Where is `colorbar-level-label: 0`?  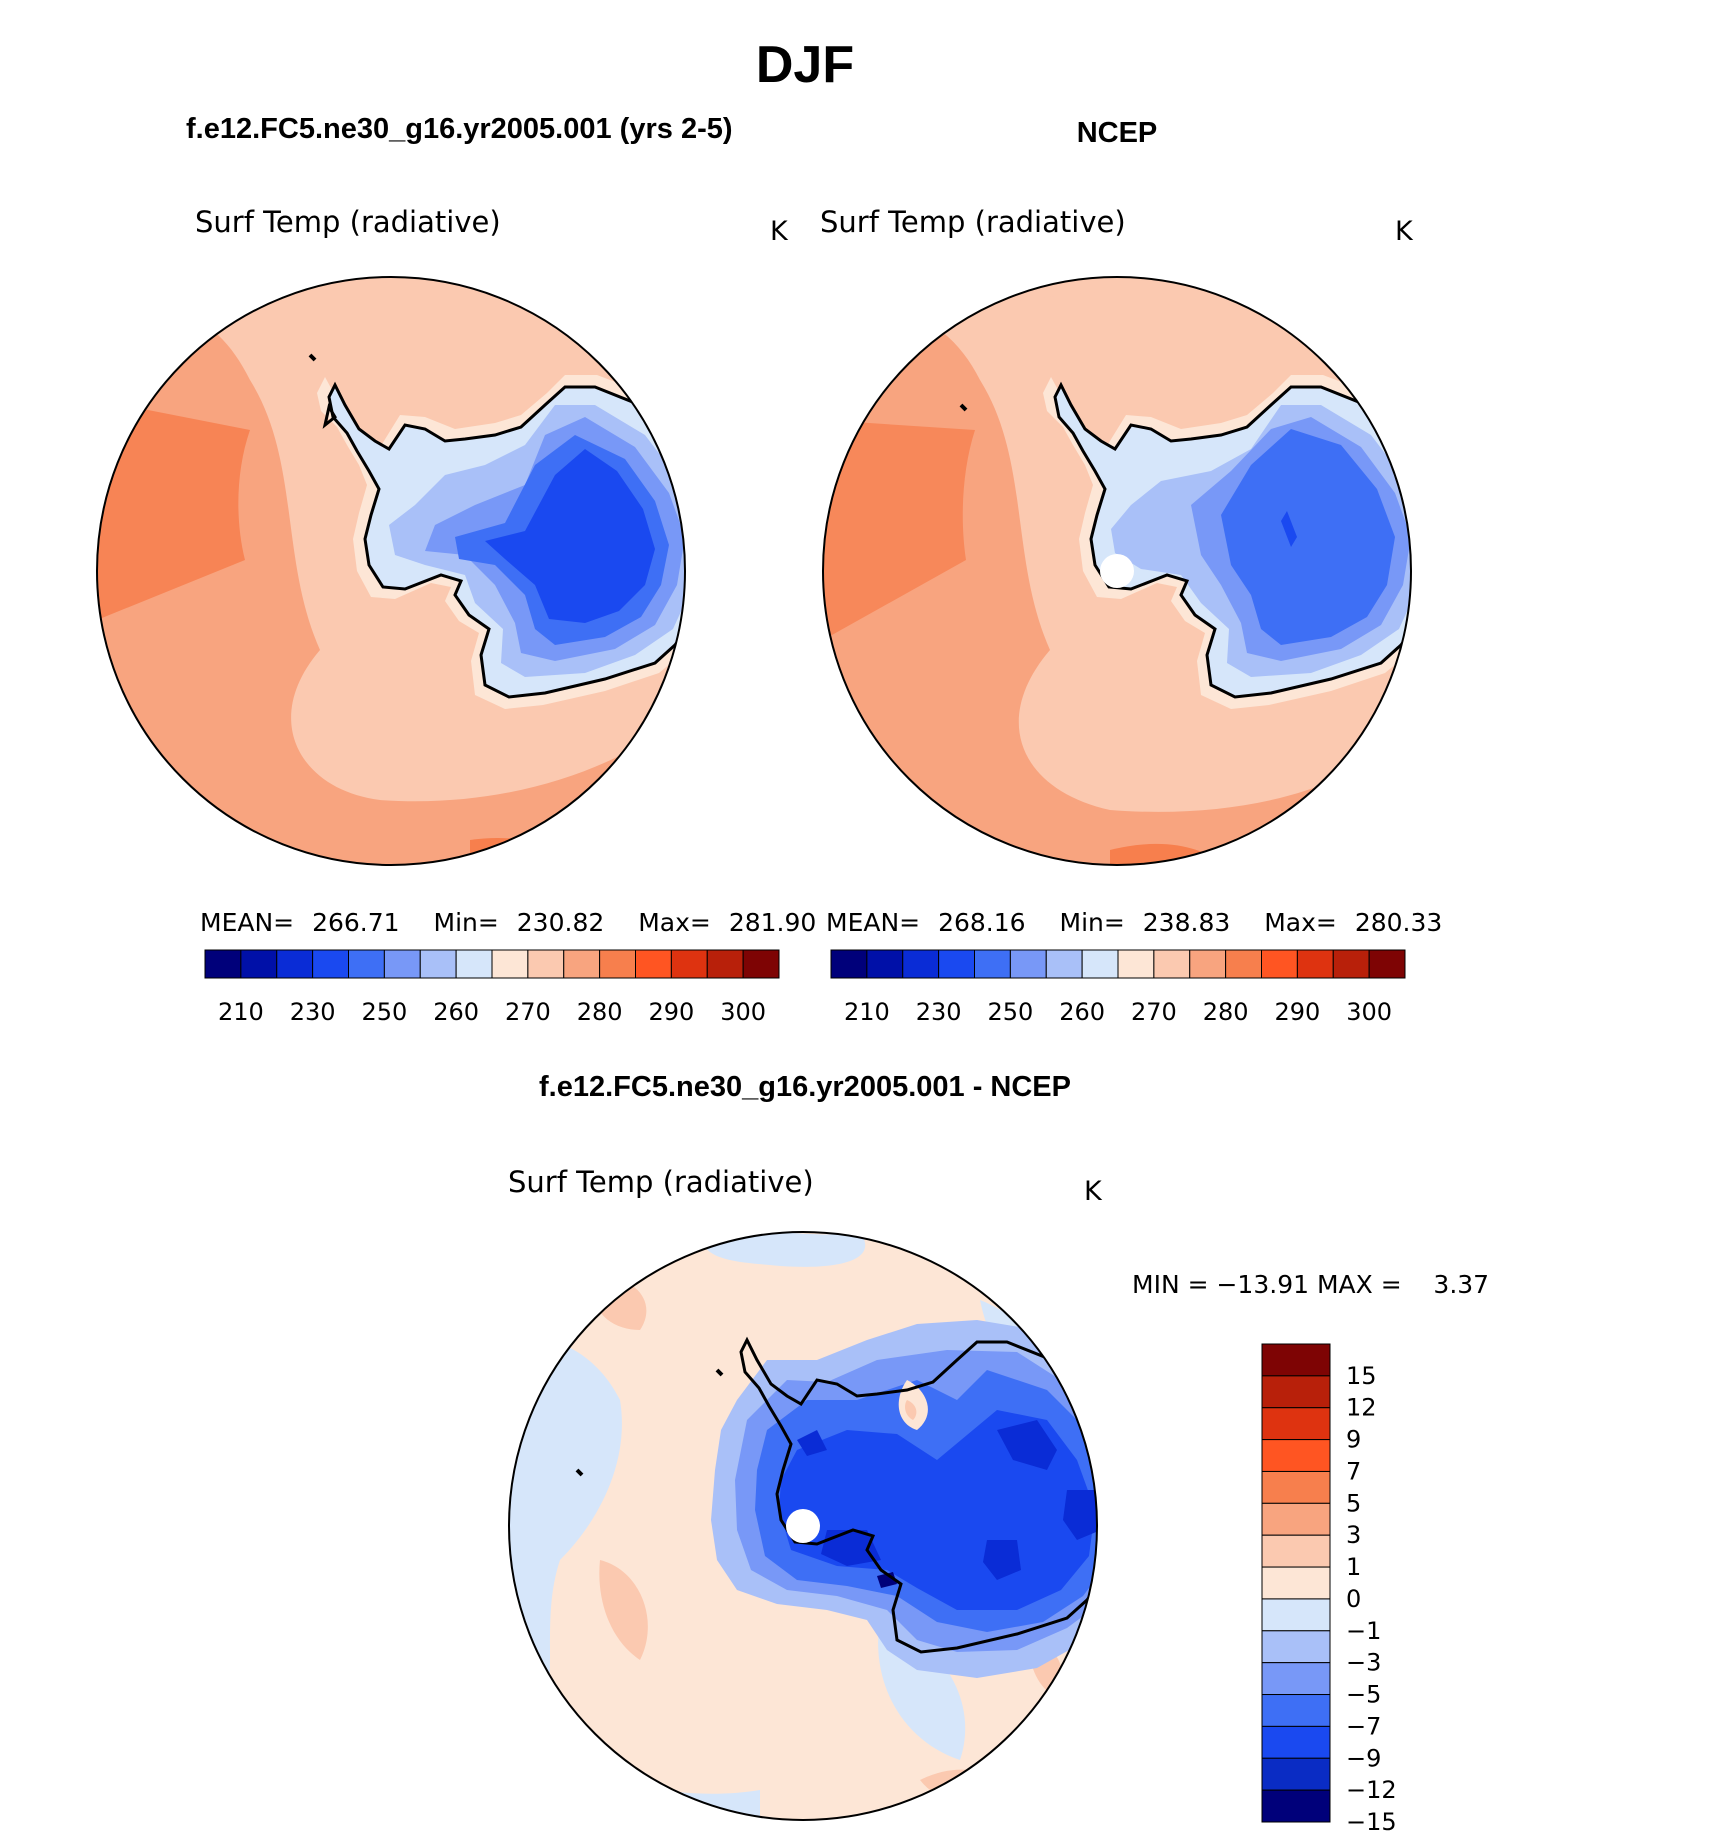
colorbar-level-label: 0 is located at coordinates (1353, 1599).